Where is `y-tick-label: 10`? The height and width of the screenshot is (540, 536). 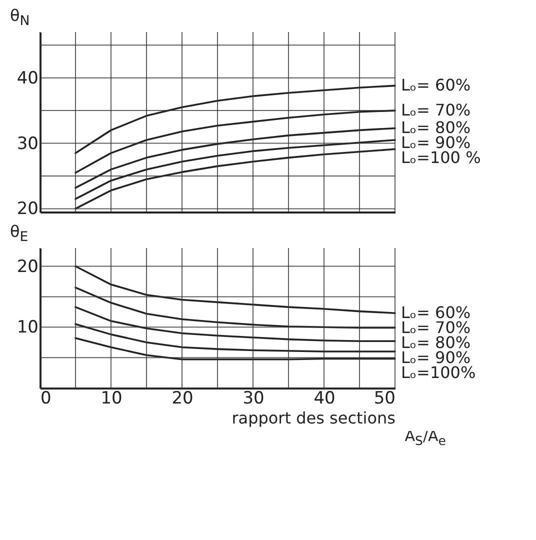
y-tick-label: 10 is located at coordinates (27, 328).